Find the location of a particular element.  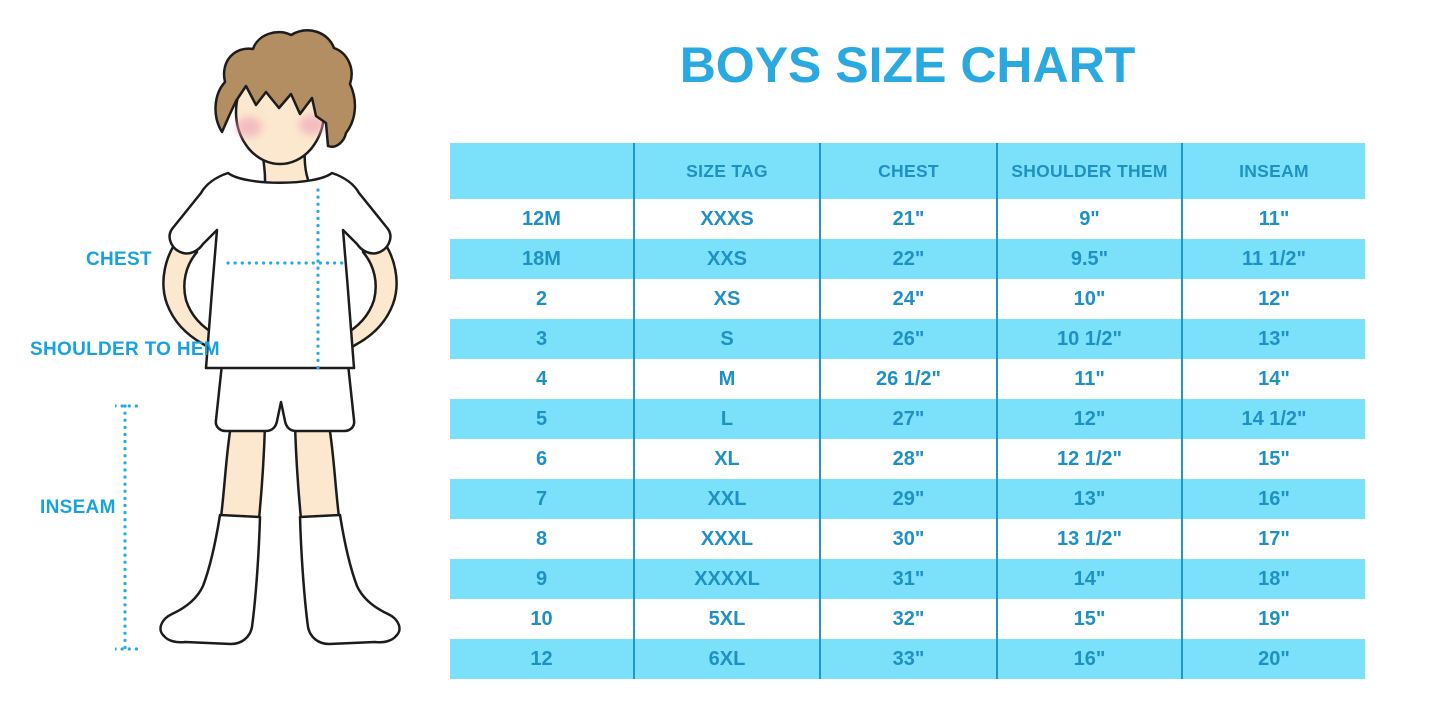

table-header: SIZE TAG CHEST SHOULDER THEM INSEAM is located at coordinates (907, 171).